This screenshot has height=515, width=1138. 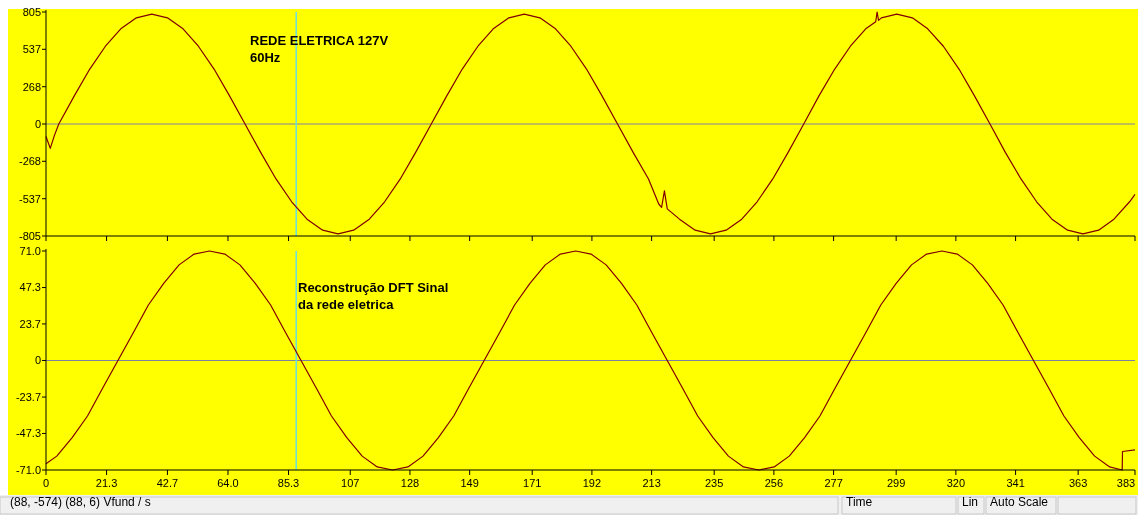 I want to click on y-tick-label: 71.0, so click(x=30, y=250).